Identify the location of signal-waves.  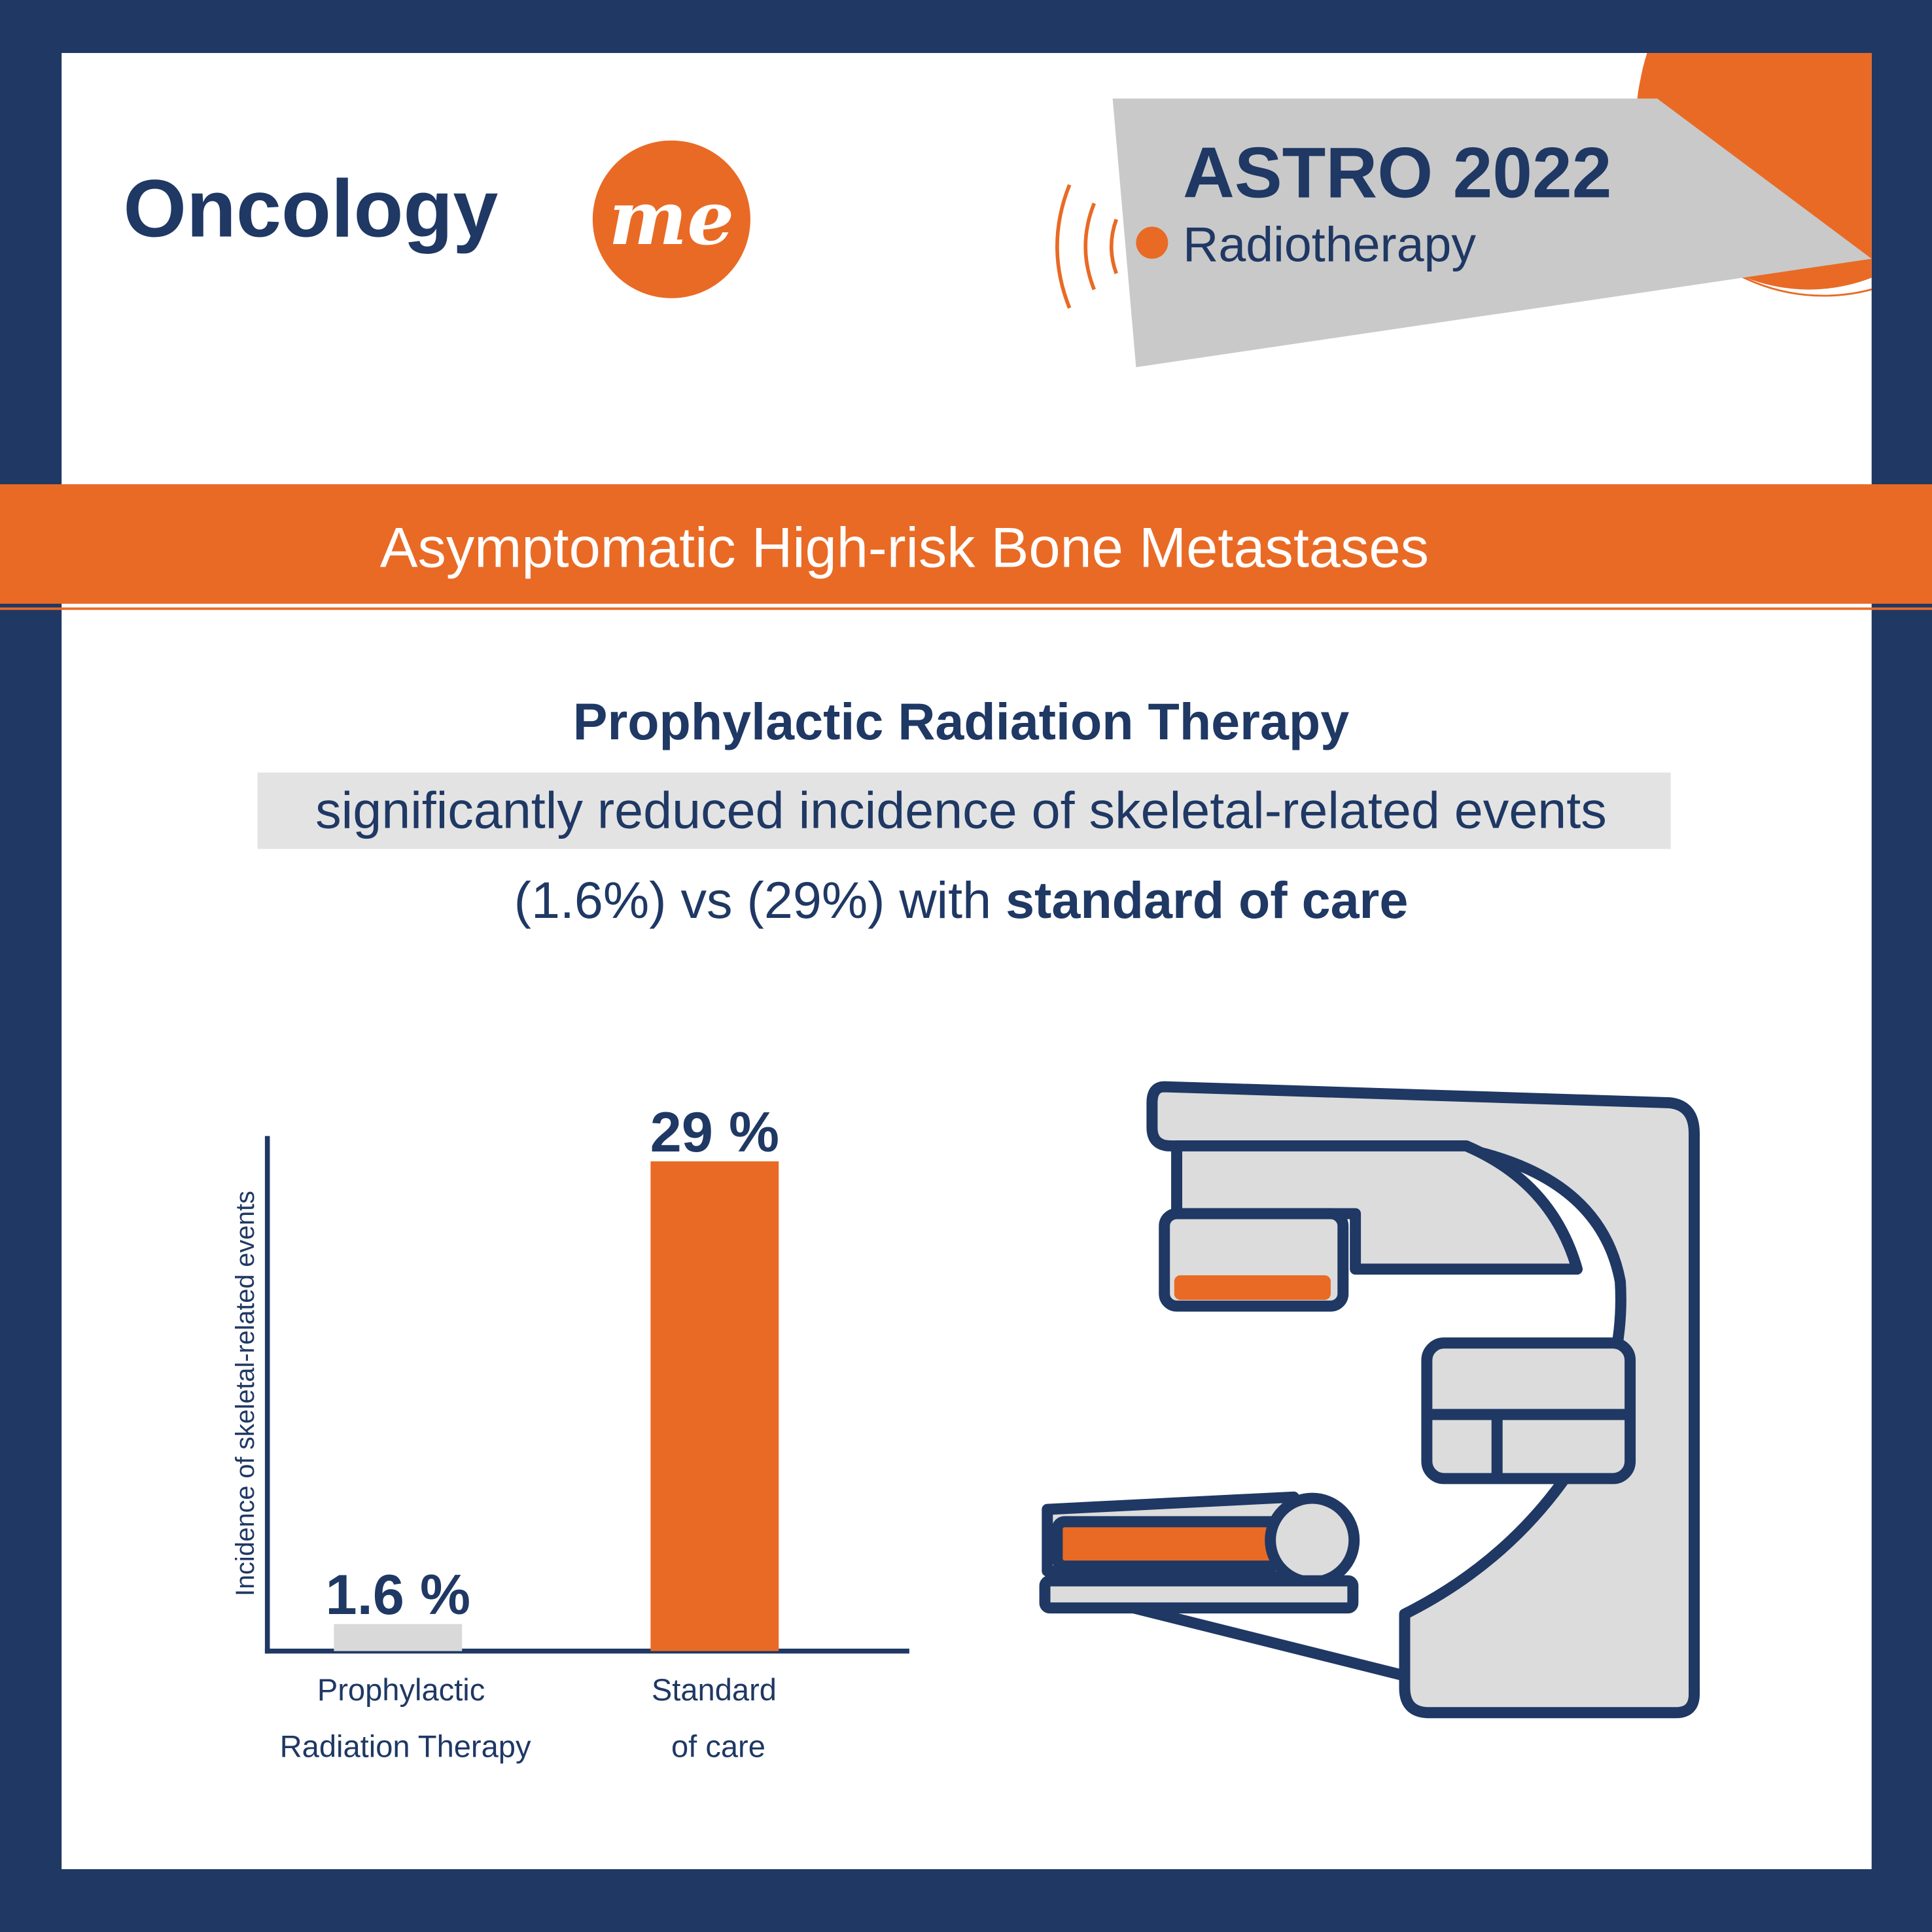
(1086, 246).